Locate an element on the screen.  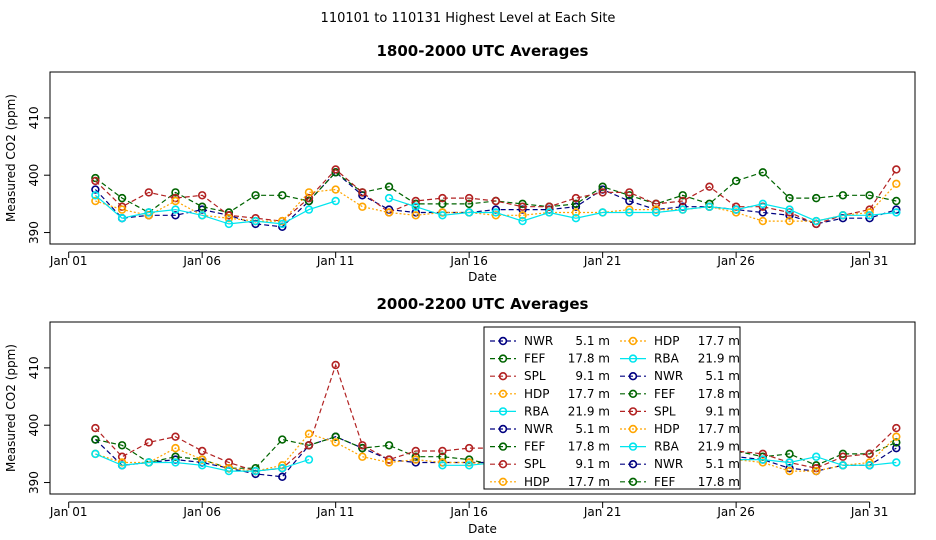
chart-title: 2000-2200 UTC Averages is located at coordinates (483, 304).